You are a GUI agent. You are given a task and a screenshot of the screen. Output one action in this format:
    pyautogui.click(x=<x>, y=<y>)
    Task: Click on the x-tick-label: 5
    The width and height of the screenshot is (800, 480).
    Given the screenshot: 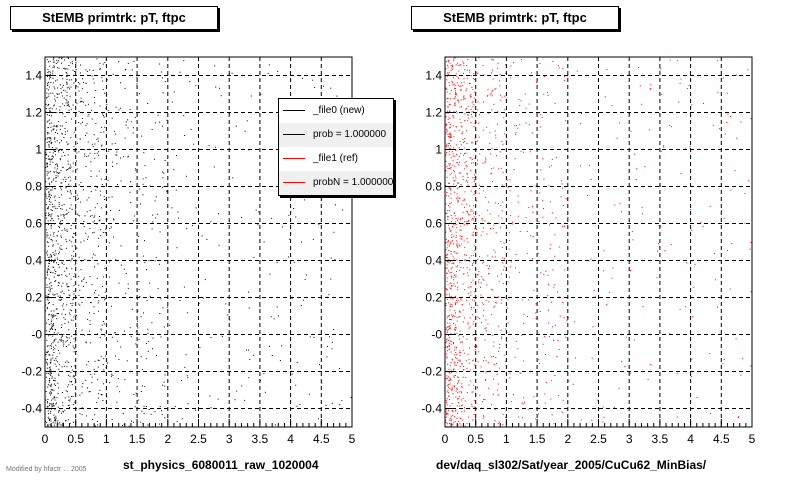 What is the action you would take?
    pyautogui.click(x=752, y=439)
    